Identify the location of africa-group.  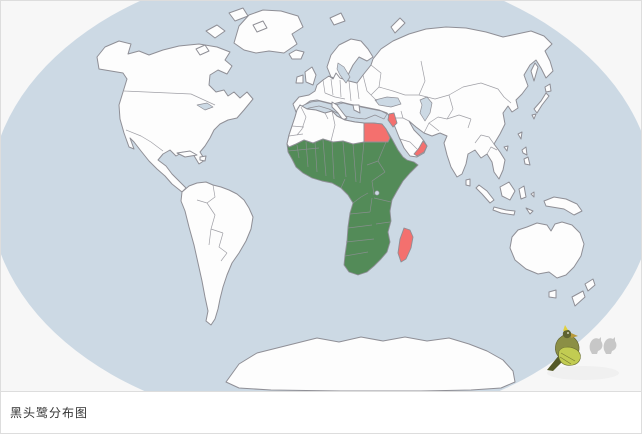
(357, 190).